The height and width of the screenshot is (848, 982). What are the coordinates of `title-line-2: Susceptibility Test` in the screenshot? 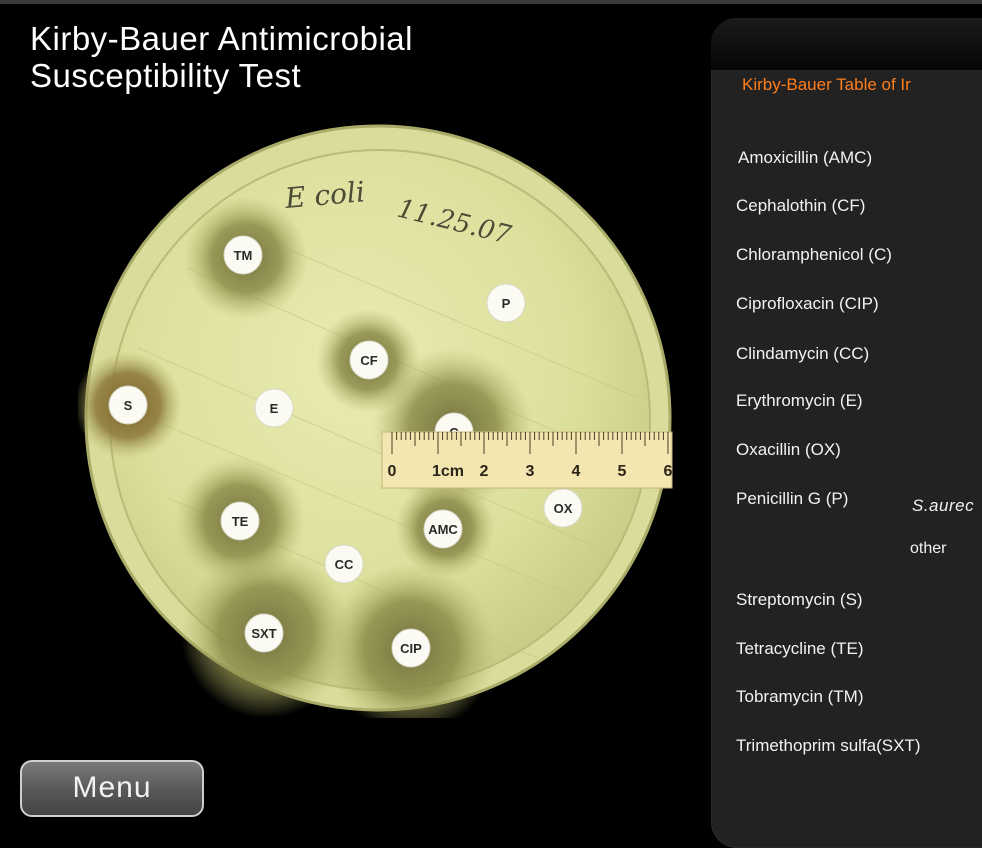 It's located at (166, 75).